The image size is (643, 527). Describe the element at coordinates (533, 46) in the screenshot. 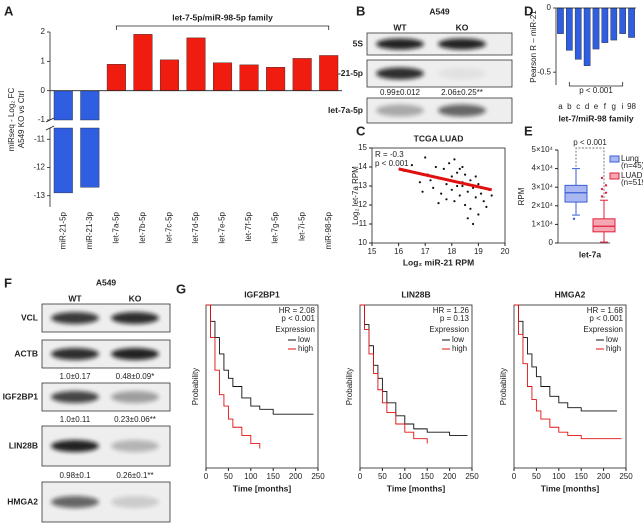

I see `y-axis-label: Pearson R – miR-21` at that location.